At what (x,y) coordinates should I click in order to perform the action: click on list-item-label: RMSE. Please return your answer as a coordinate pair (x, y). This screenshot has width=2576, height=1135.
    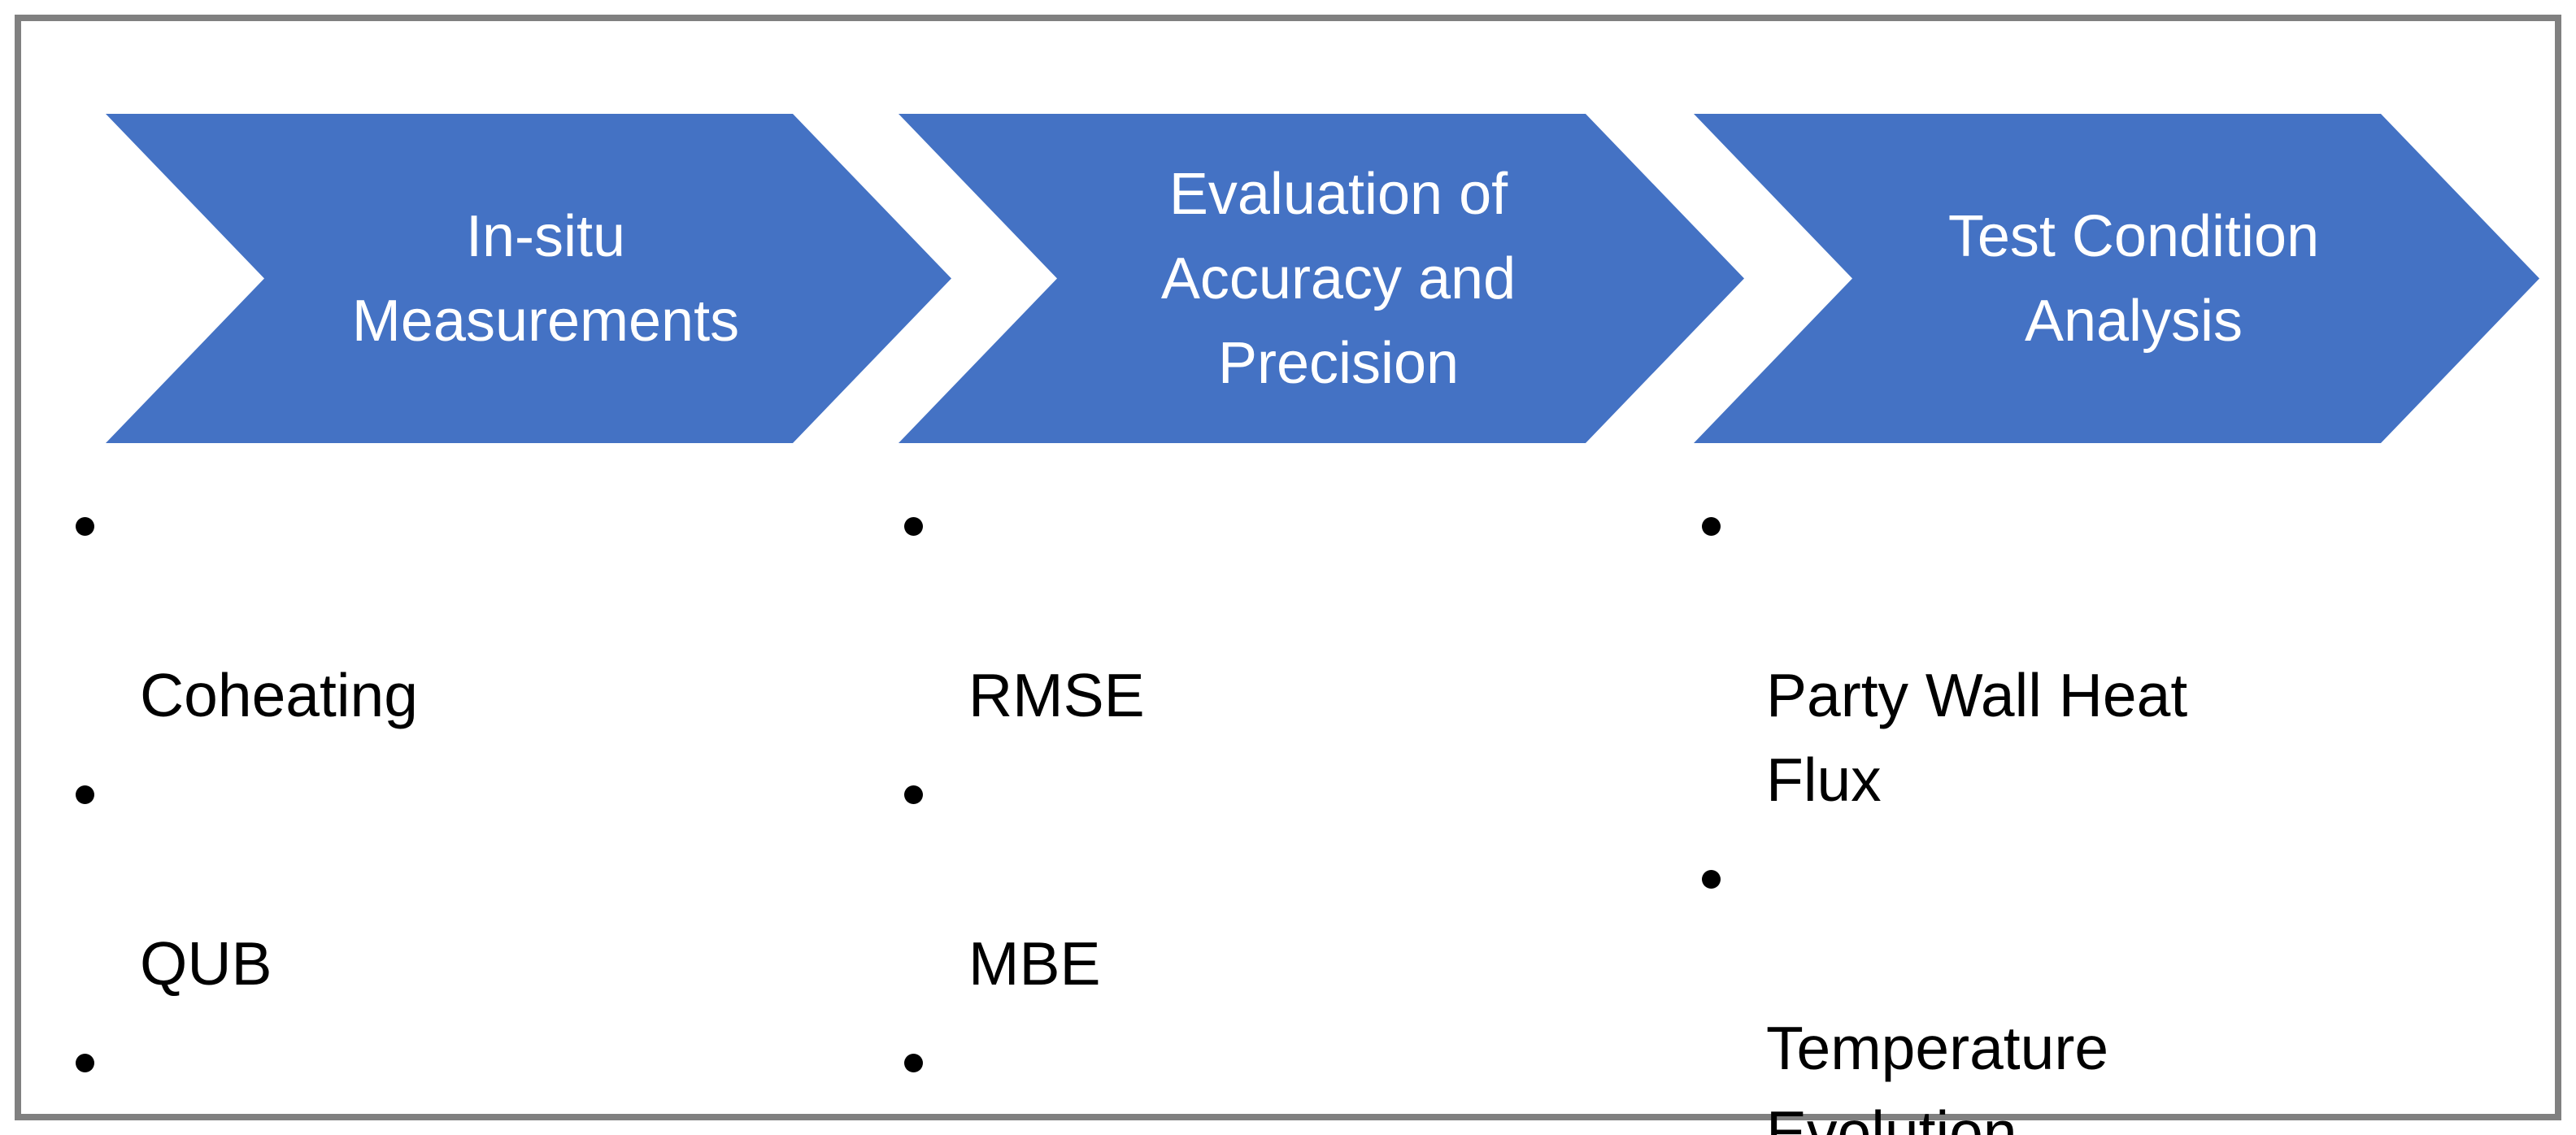
    Looking at the image, I should click on (1056, 695).